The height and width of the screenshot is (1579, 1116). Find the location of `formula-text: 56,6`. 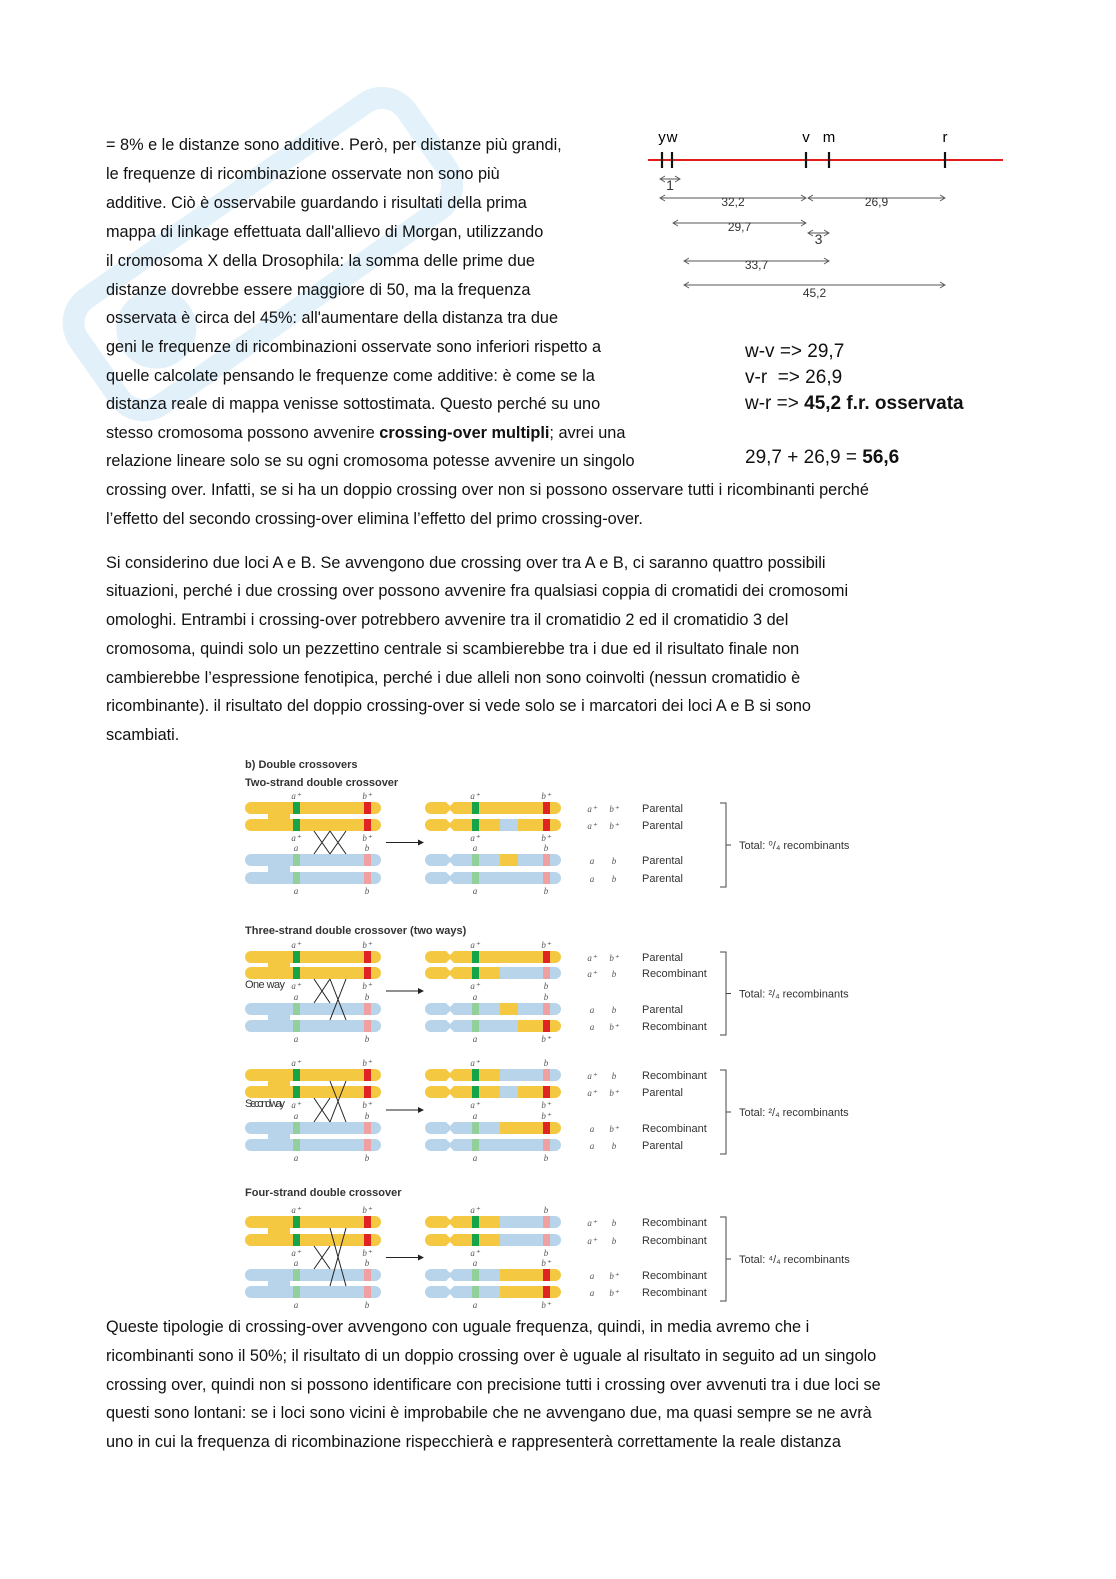

formula-text: 56,6 is located at coordinates (881, 457).